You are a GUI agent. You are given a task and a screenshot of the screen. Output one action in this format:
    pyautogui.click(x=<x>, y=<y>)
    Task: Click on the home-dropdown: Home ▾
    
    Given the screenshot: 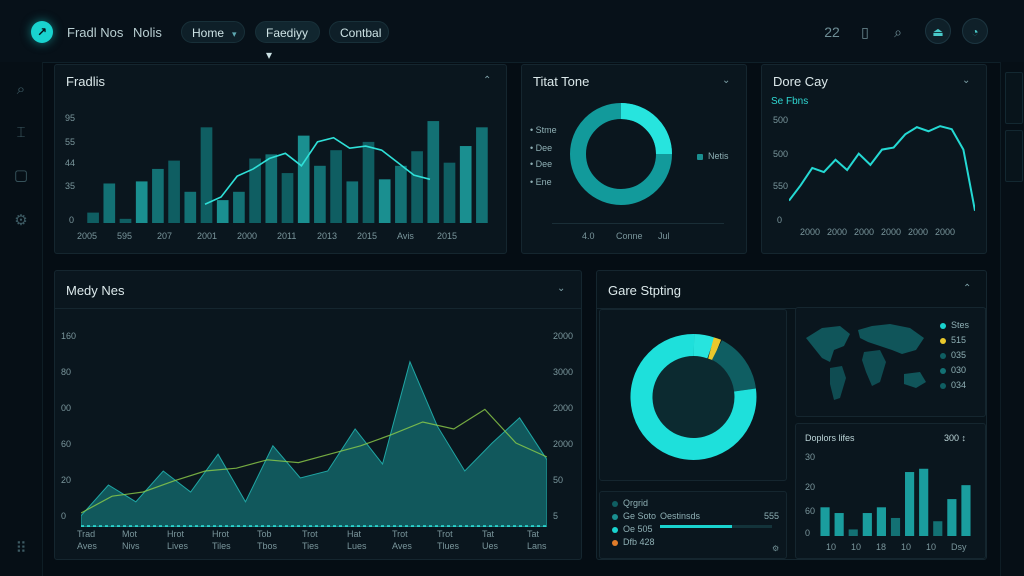 What is the action you would take?
    pyautogui.click(x=213, y=32)
    